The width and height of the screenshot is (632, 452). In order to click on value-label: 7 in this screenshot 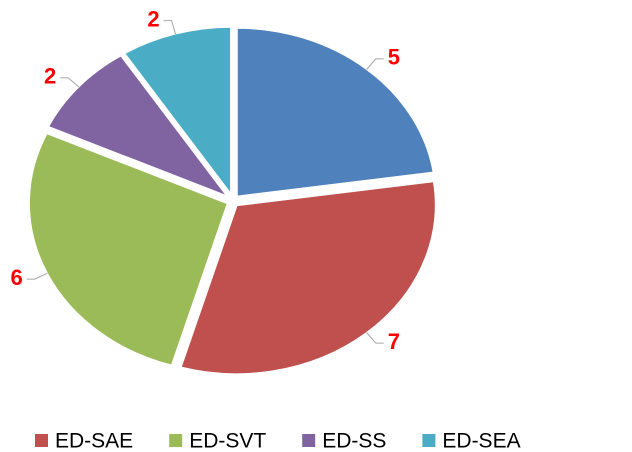, I will do `click(394, 341)`.